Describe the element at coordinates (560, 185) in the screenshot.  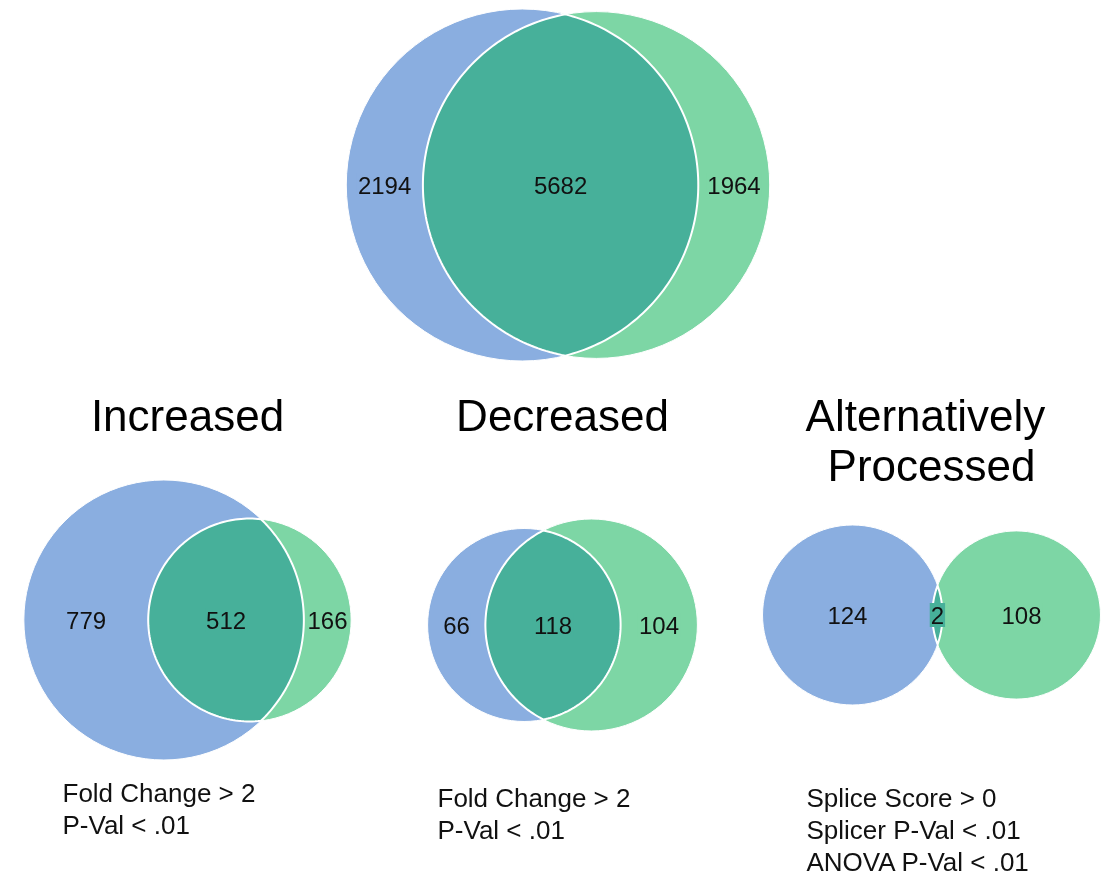
I see `data-label: 5682` at that location.